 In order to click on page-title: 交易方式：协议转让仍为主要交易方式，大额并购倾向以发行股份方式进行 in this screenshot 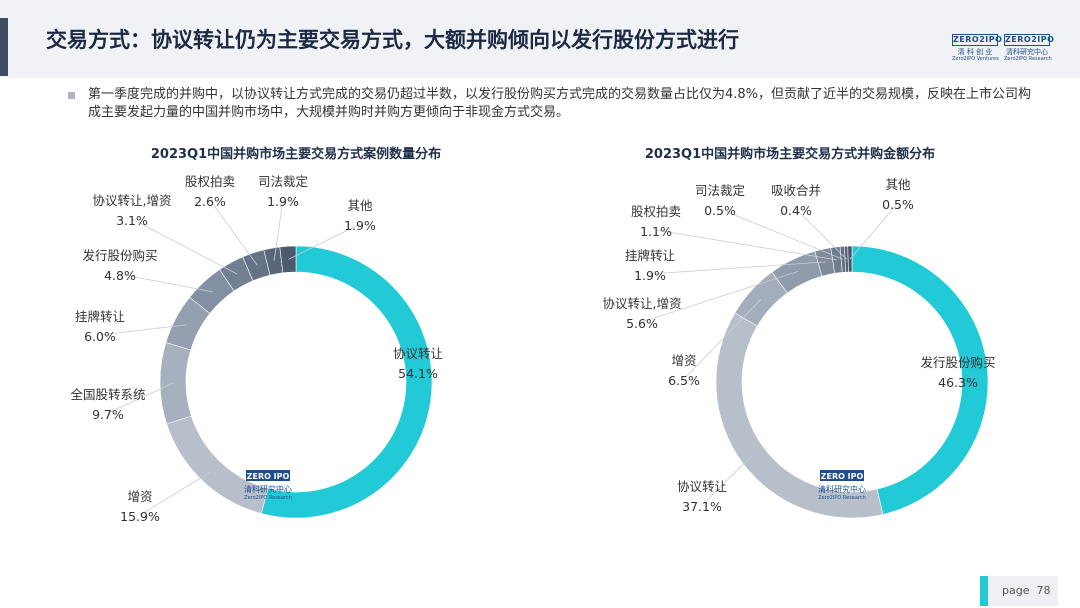, I will do `click(392, 40)`.